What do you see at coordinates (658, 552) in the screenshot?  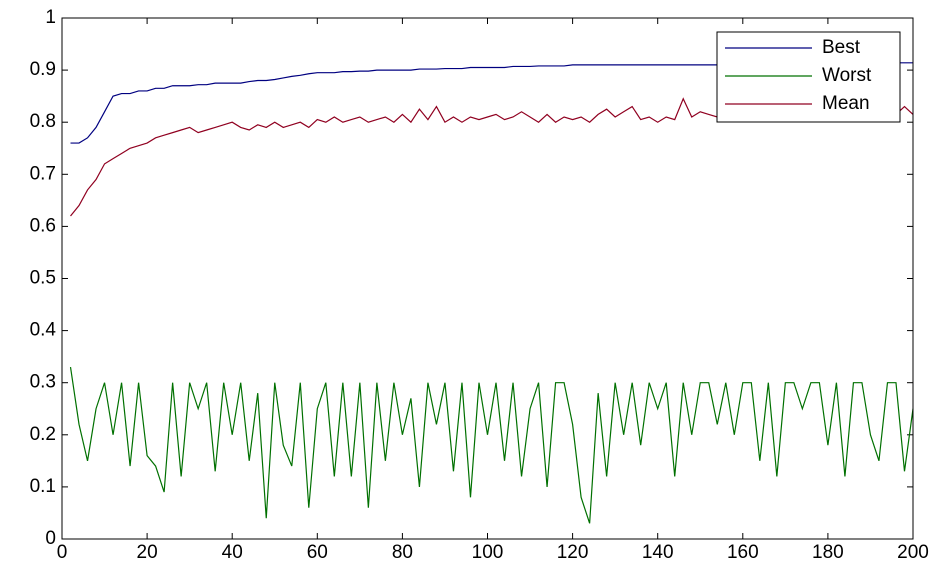 I see `x-tick-label: 140` at bounding box center [658, 552].